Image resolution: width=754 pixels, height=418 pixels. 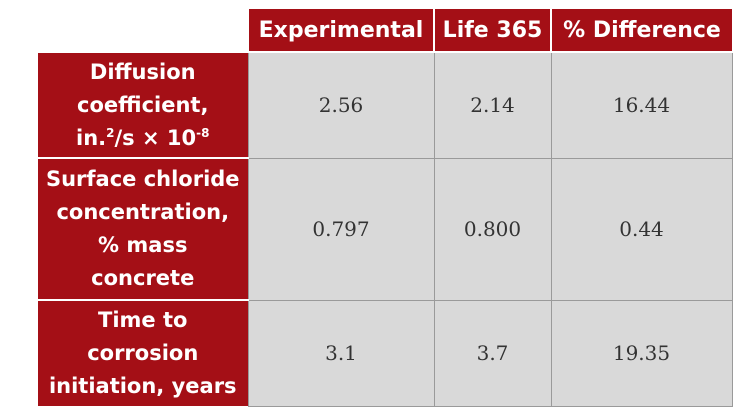 What do you see at coordinates (142, 179) in the screenshot?
I see `row-header-line: Surface chloride` at bounding box center [142, 179].